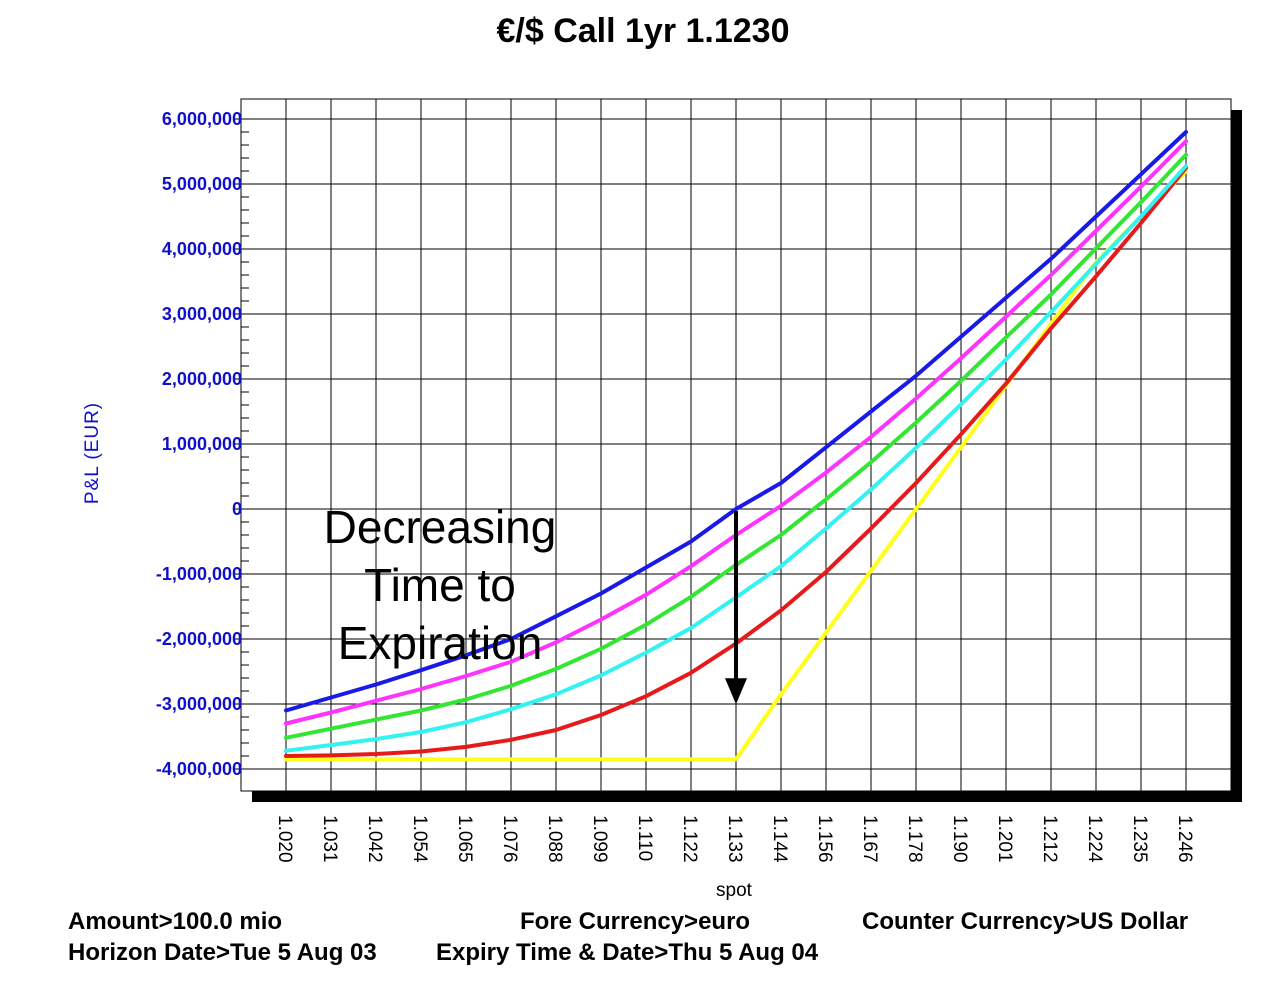 This screenshot has height=1004, width=1270. Describe the element at coordinates (419, 839) in the screenshot. I see `x-tick-label: 1.054` at that location.